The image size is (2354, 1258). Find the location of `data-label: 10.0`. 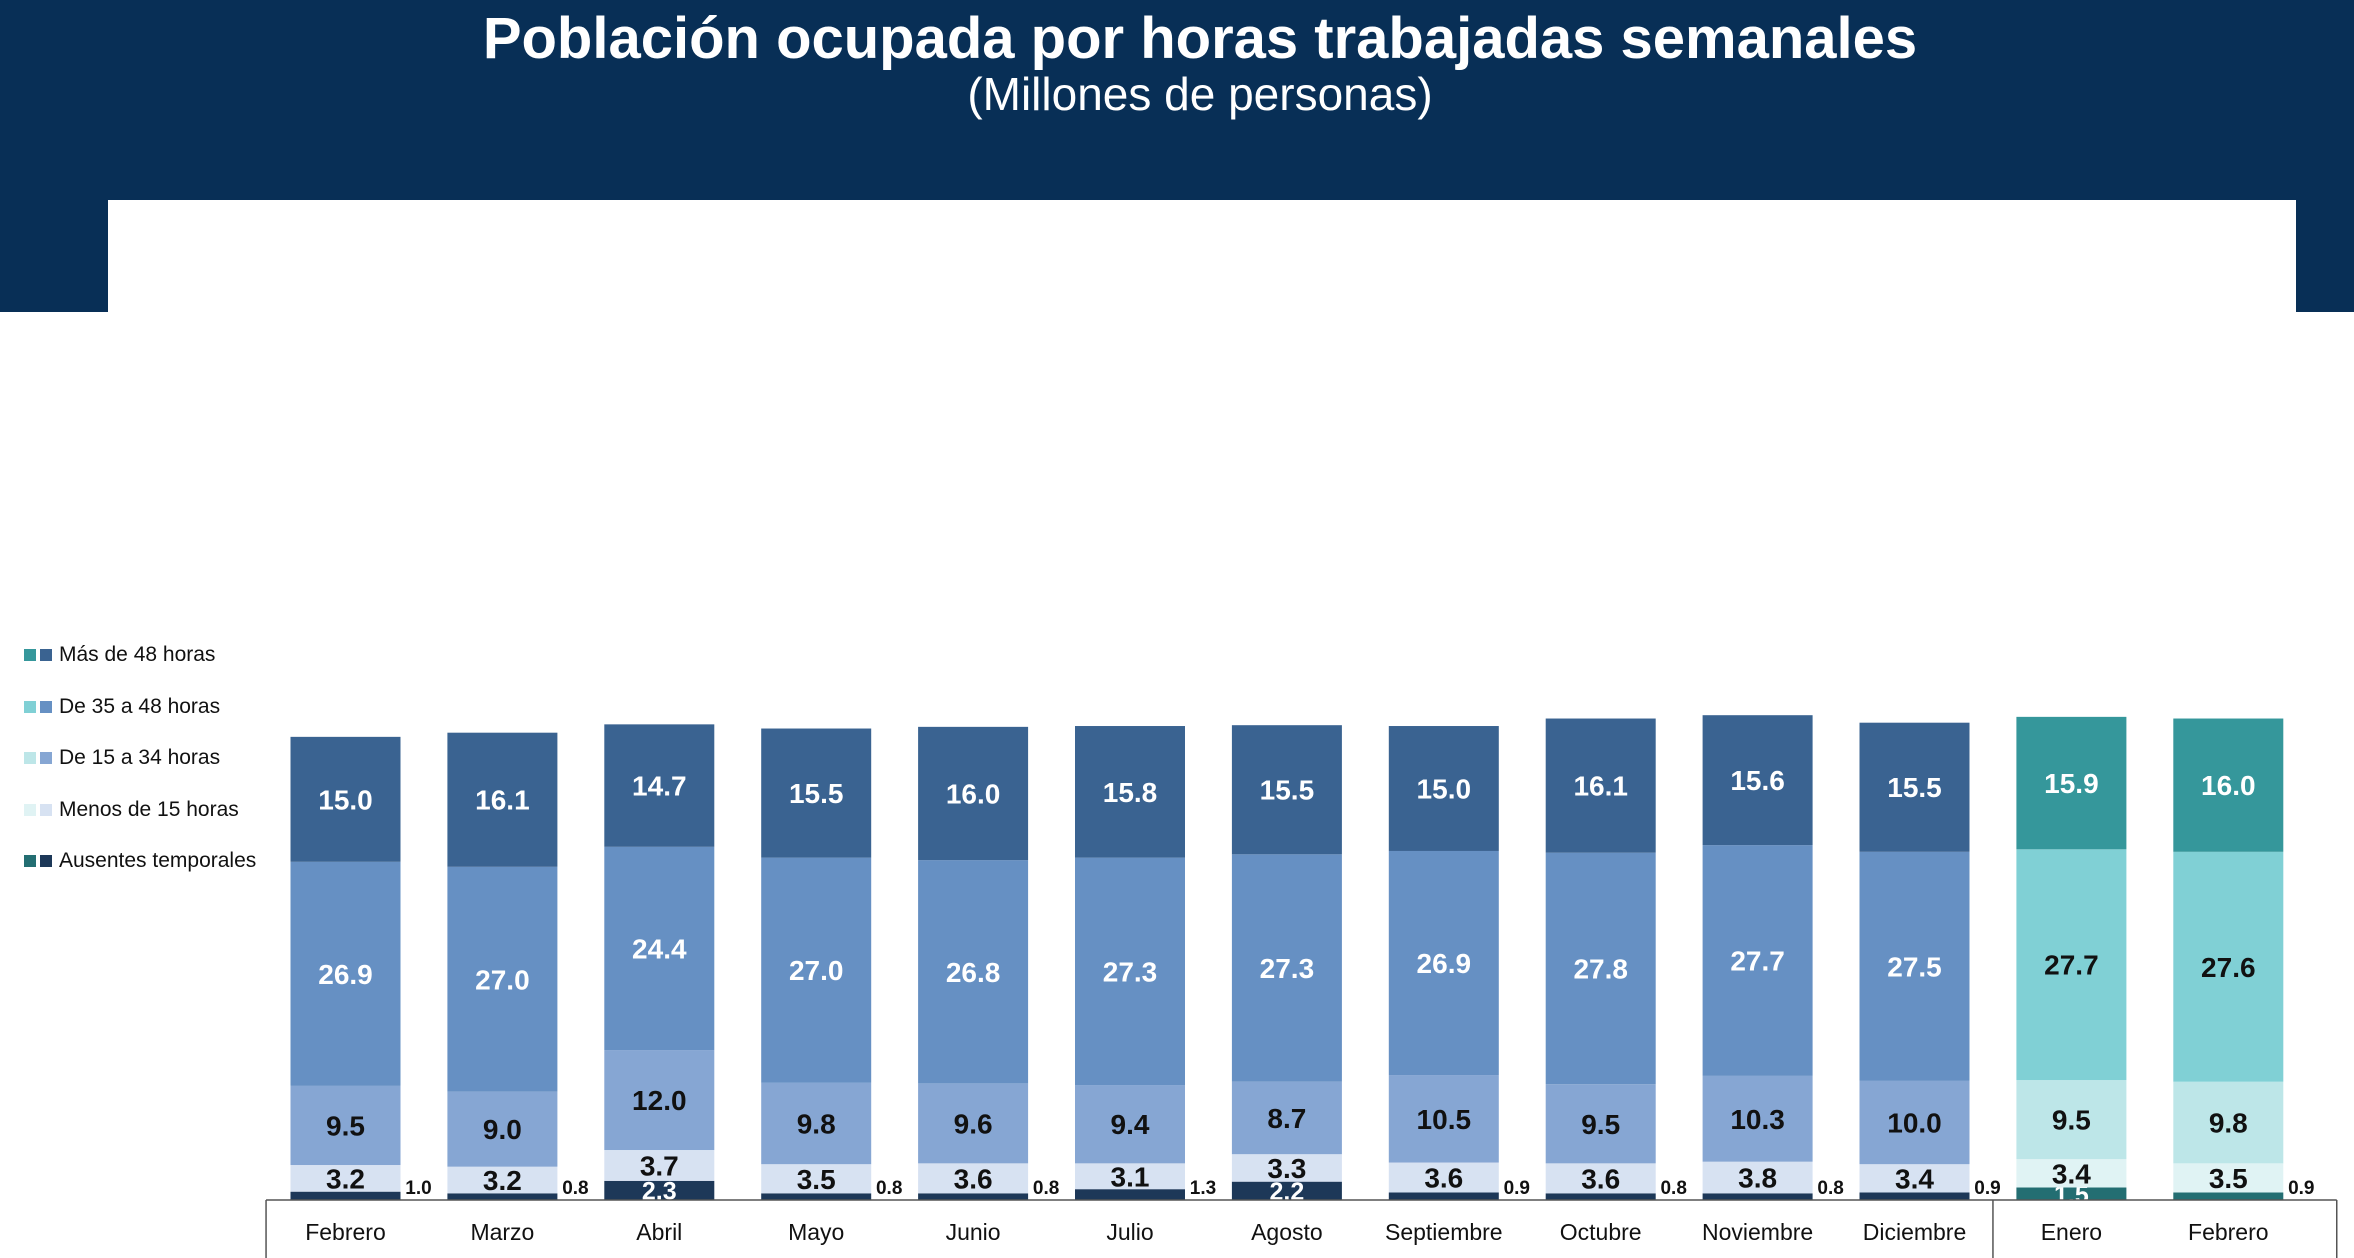

data-label: 10.0 is located at coordinates (1914, 1123).